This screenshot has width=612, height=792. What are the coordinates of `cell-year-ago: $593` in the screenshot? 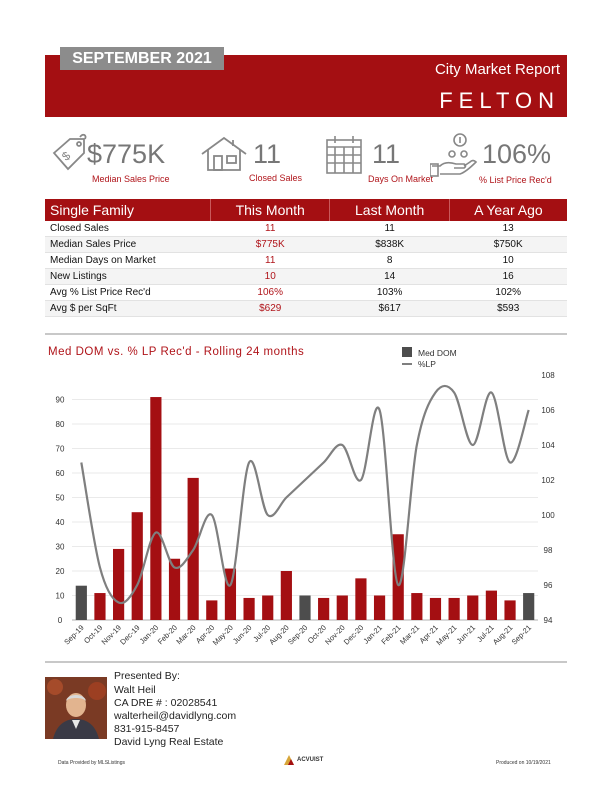 It's located at (508, 308).